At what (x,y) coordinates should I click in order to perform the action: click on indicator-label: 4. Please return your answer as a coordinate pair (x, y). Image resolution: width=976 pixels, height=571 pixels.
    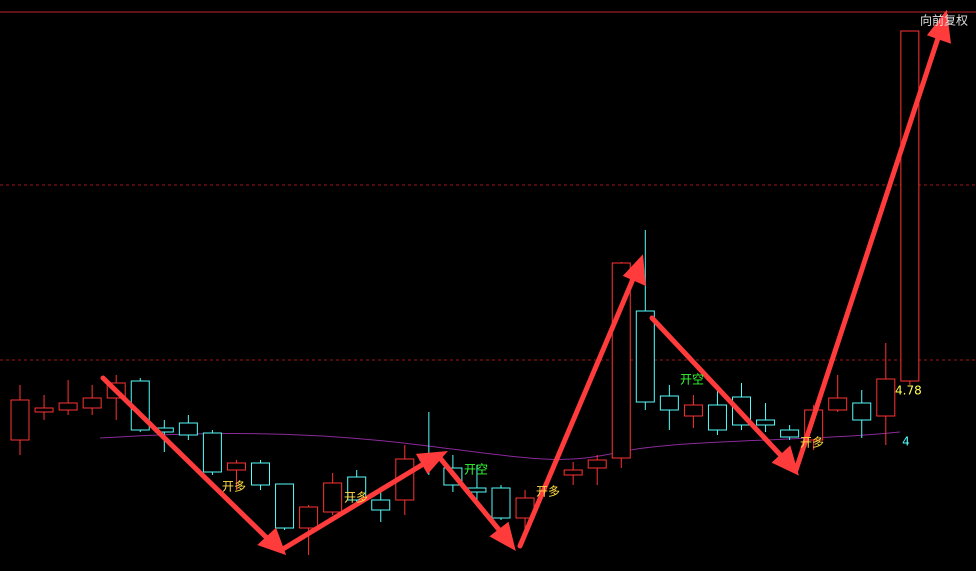
    Looking at the image, I should click on (906, 442).